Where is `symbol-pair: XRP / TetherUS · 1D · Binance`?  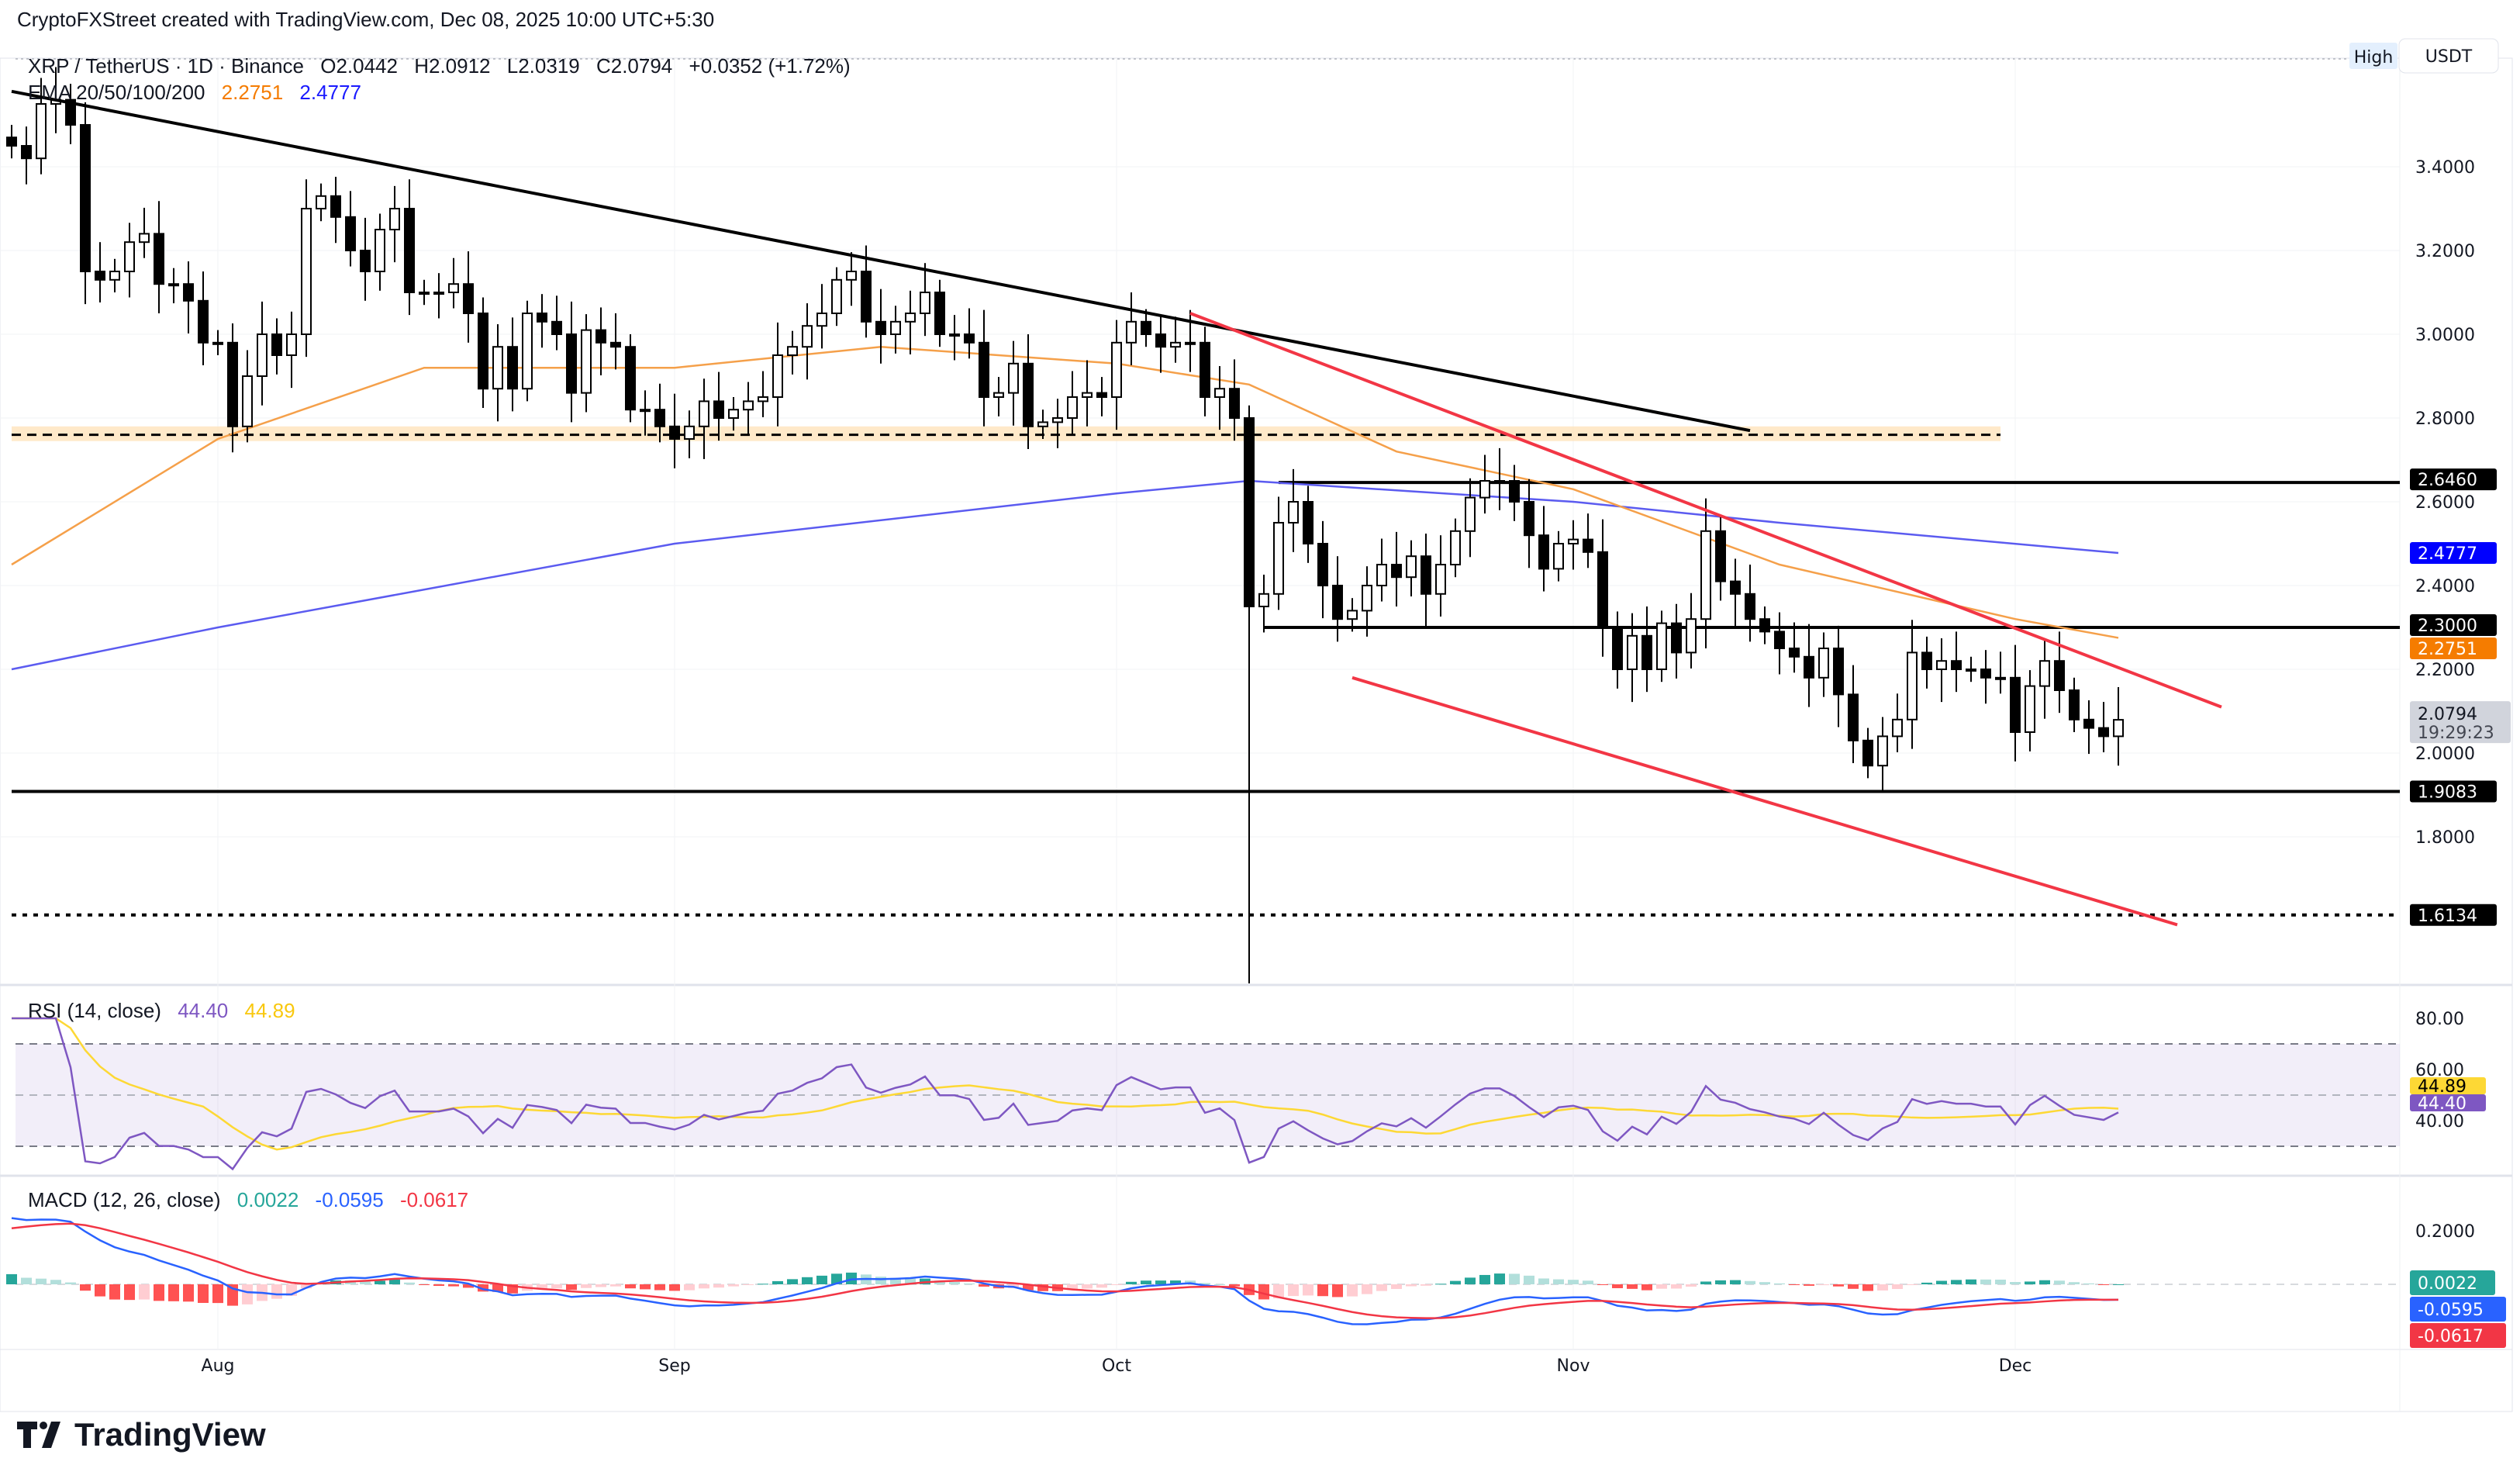
symbol-pair: XRP / TetherUS · 1D · Binance is located at coordinates (166, 66).